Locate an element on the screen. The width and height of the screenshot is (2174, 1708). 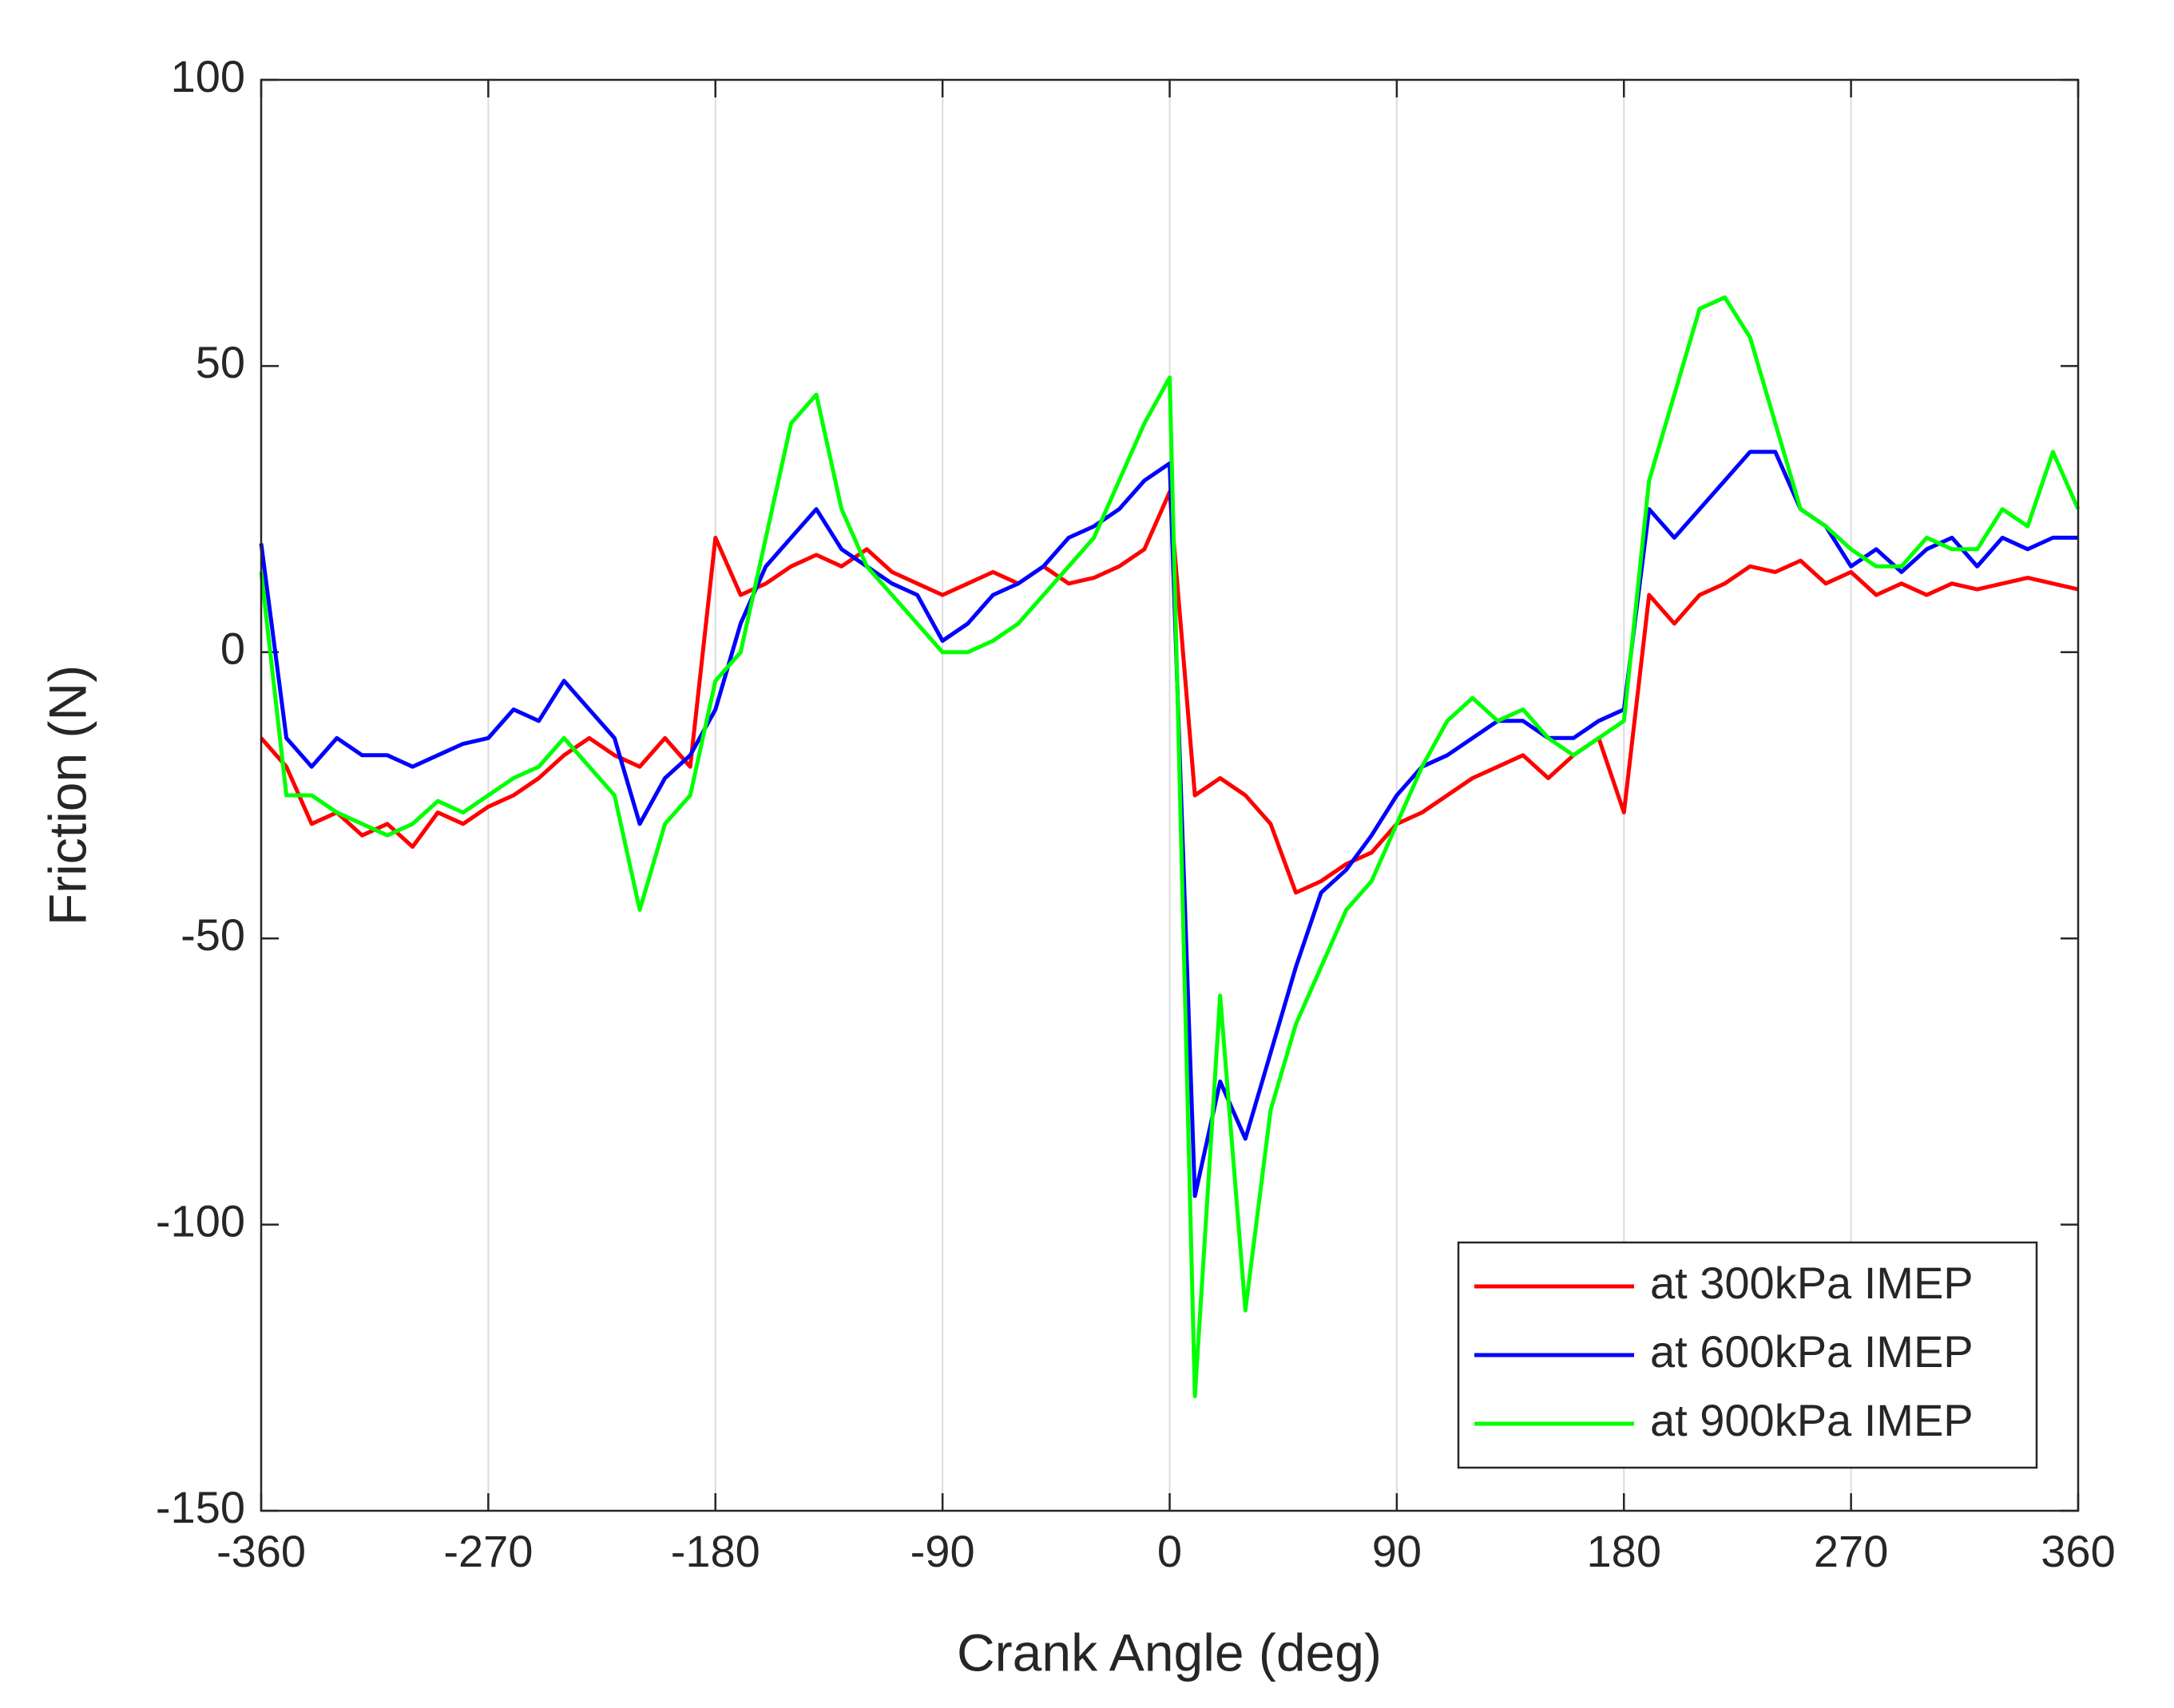
y-tick-label: -100 is located at coordinates (200, 1221).